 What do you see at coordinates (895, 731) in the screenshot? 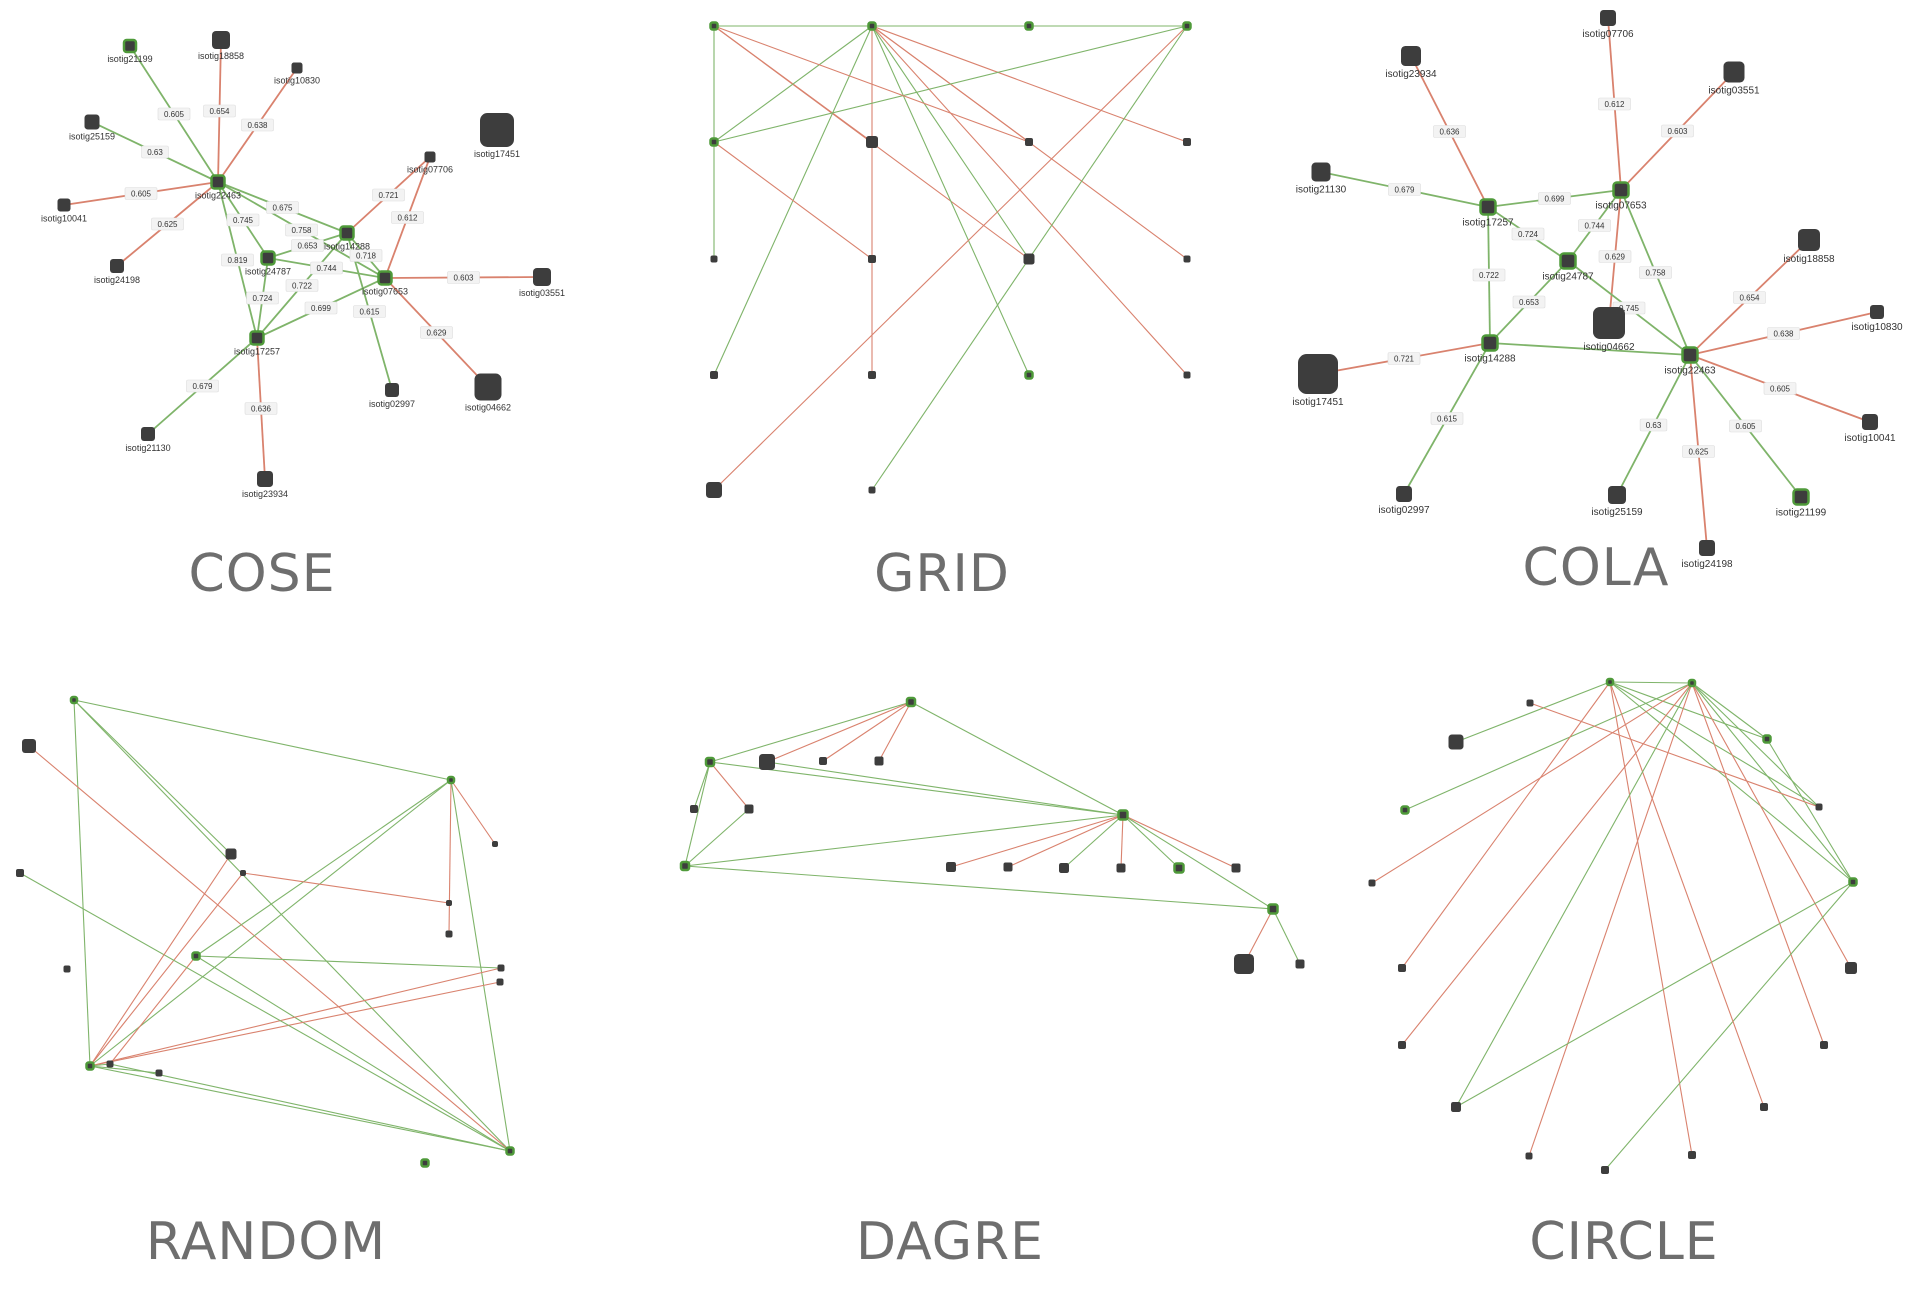
I see `edge-d1-d5` at bounding box center [895, 731].